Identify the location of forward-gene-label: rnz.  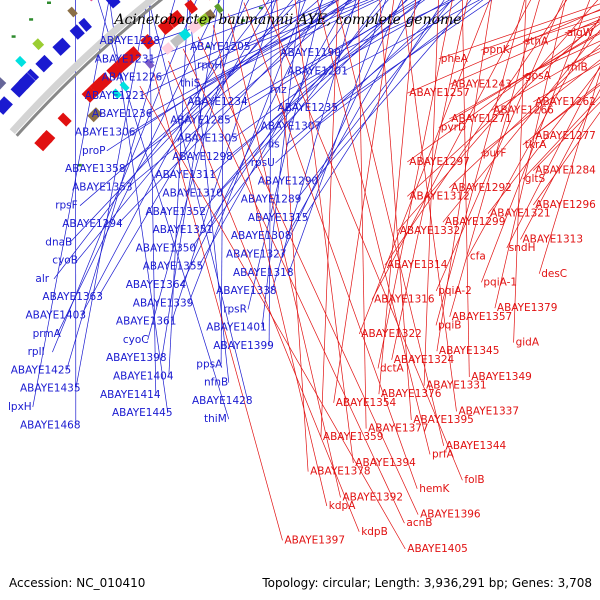
(278, 90).